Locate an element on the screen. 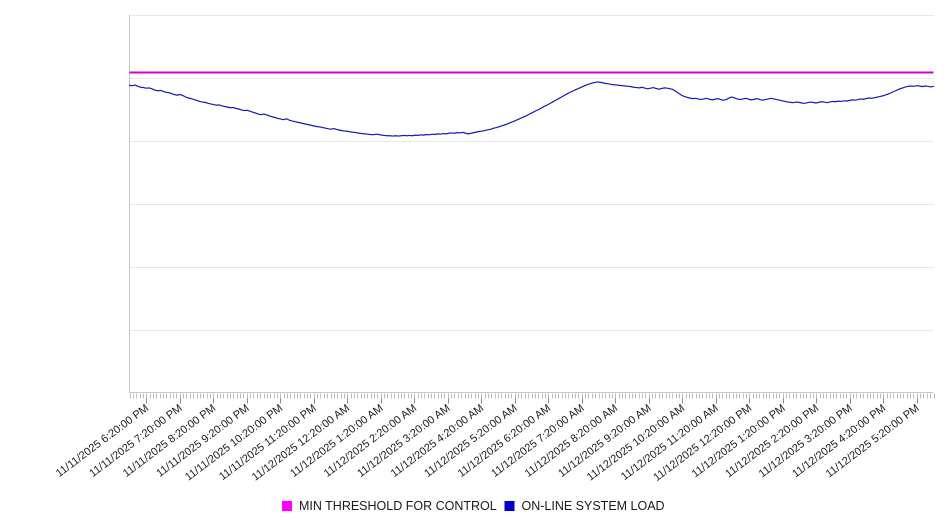 The width and height of the screenshot is (946, 526). online-system-load-path is located at coordinates (531, 109).